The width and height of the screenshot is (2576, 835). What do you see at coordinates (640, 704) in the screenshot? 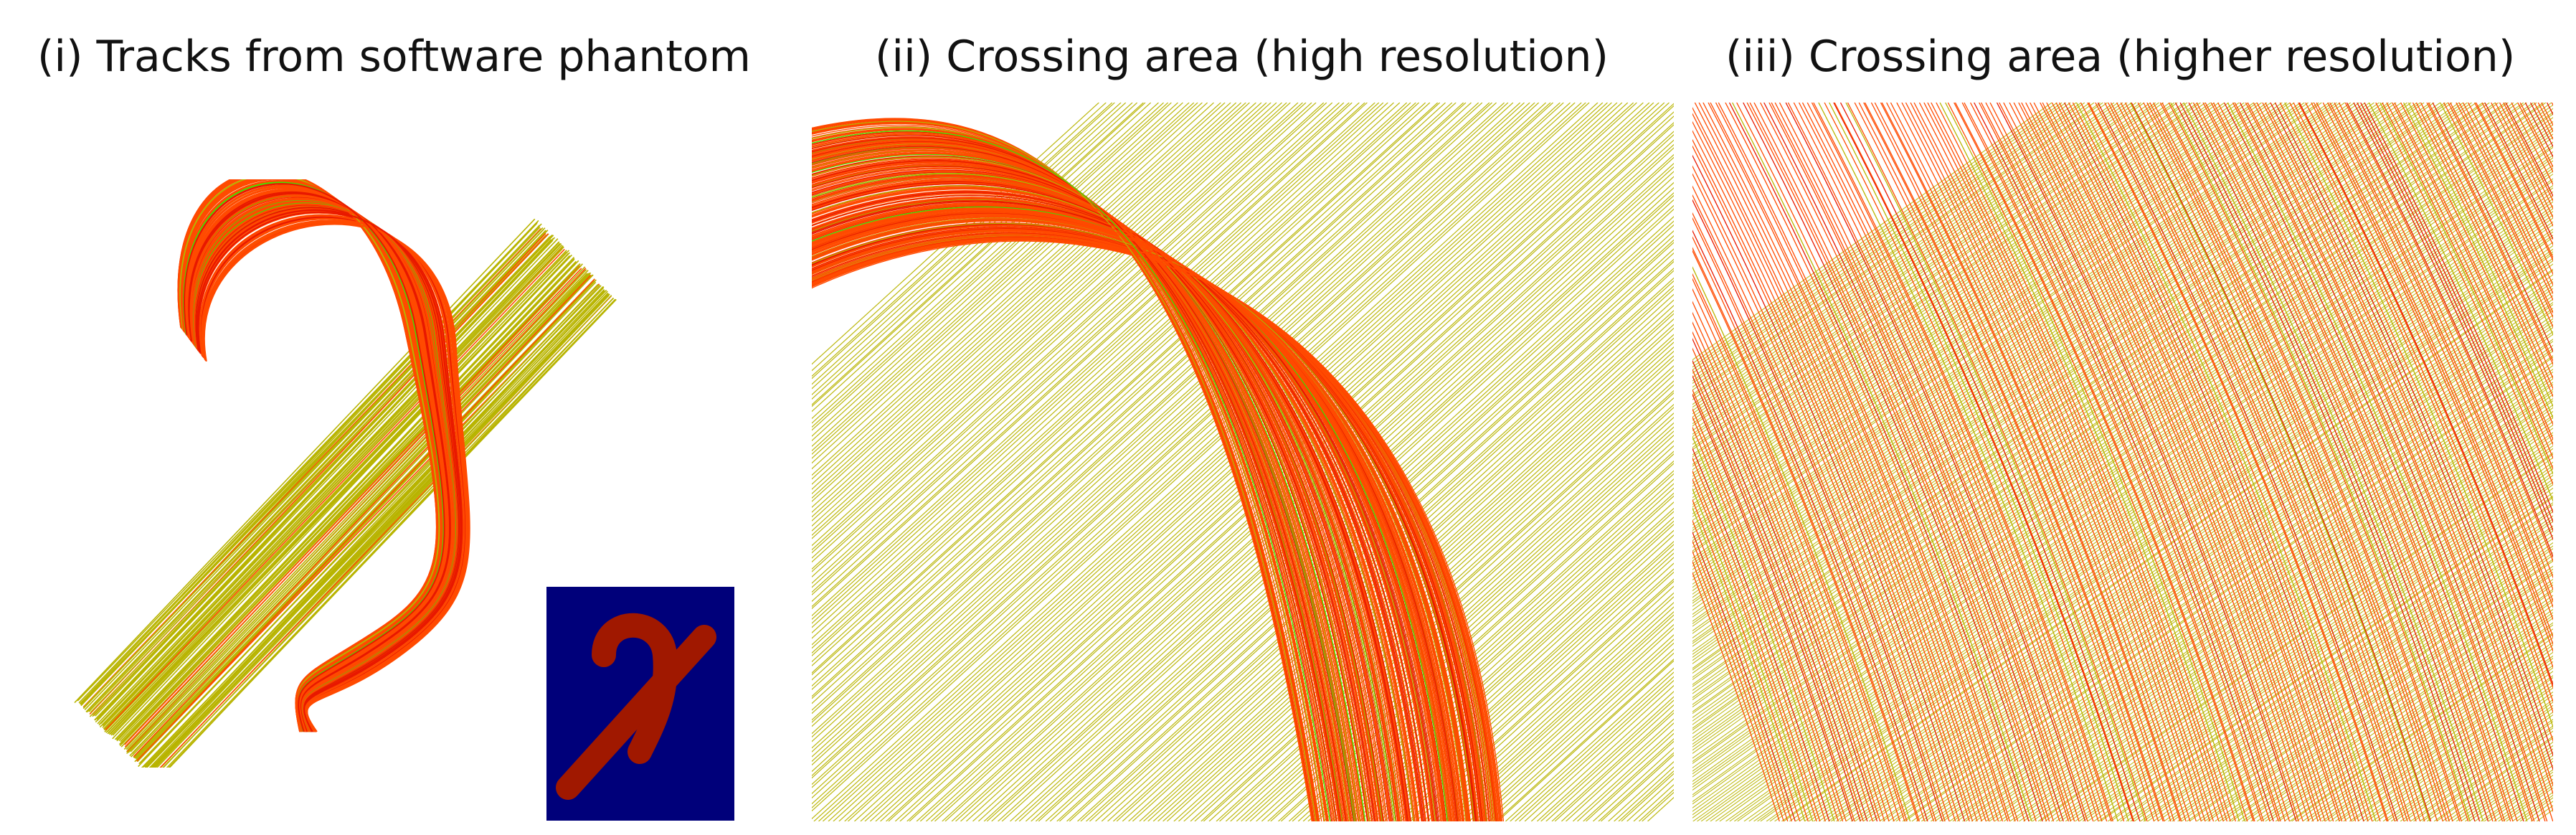
I see `phantom-mask-inset` at bounding box center [640, 704].